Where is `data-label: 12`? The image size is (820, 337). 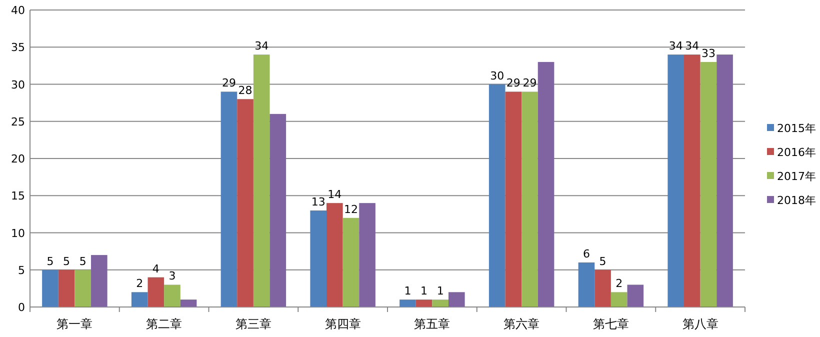
data-label: 12 is located at coordinates (351, 209).